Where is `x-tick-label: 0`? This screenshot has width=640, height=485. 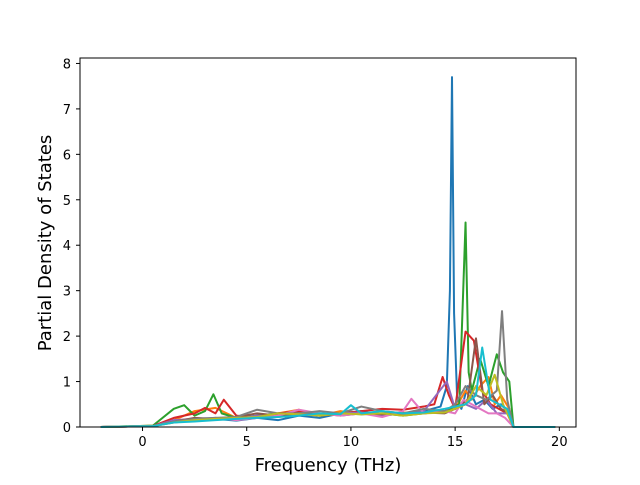 x-tick-label: 0 is located at coordinates (142, 442).